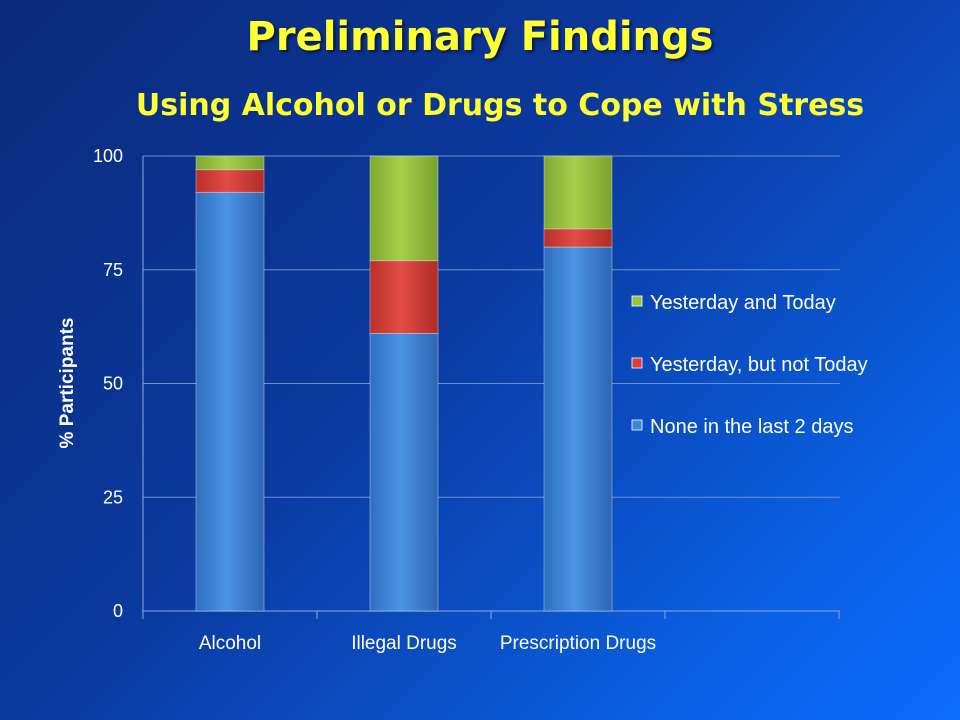 Image resolution: width=960 pixels, height=720 pixels. I want to click on y-tick-label: 100, so click(108, 156).